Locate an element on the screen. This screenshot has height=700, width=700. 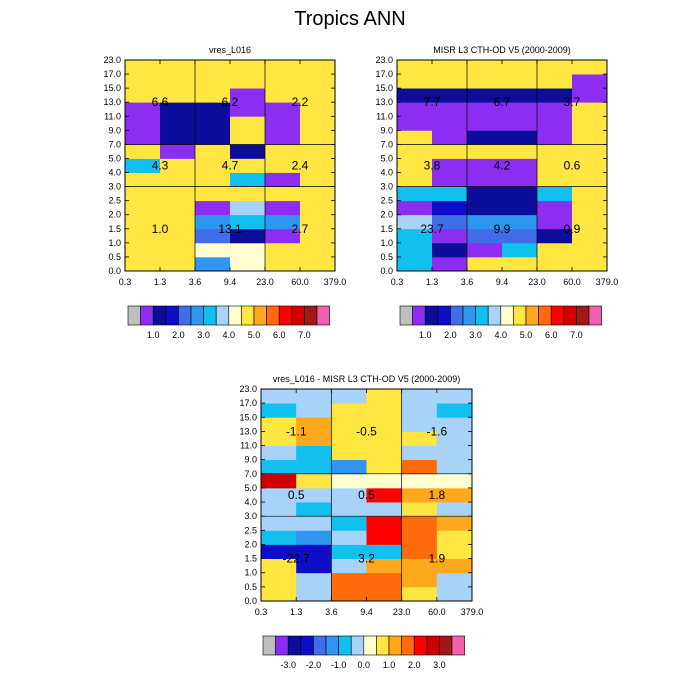
region-value-label: 0.5 is located at coordinates (296, 495).